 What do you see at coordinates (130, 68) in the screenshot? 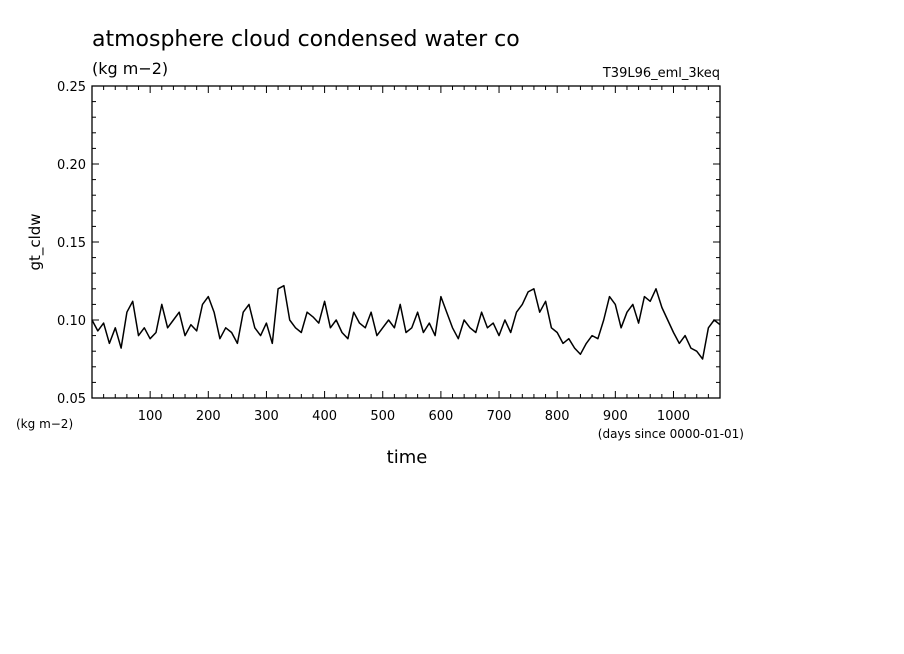
I see `units-label: (kg m−2)` at bounding box center [130, 68].